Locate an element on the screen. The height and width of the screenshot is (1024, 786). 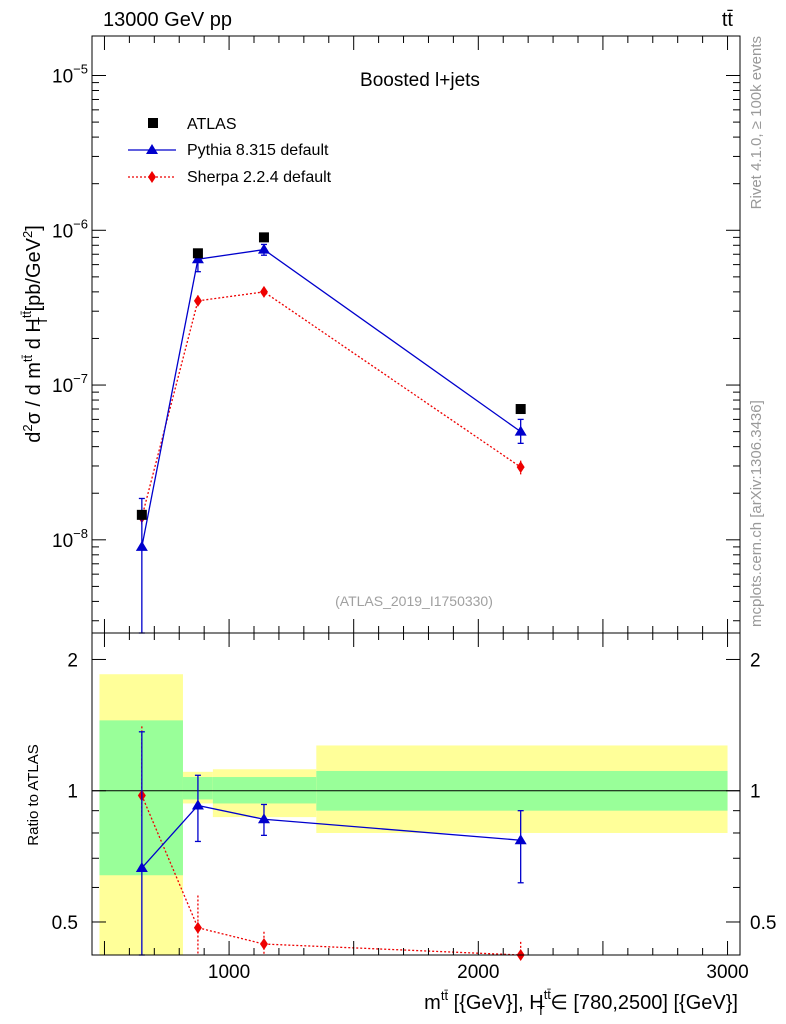
legend-sherpa-label: Sherpa 2.2.4 default is located at coordinates (259, 177).